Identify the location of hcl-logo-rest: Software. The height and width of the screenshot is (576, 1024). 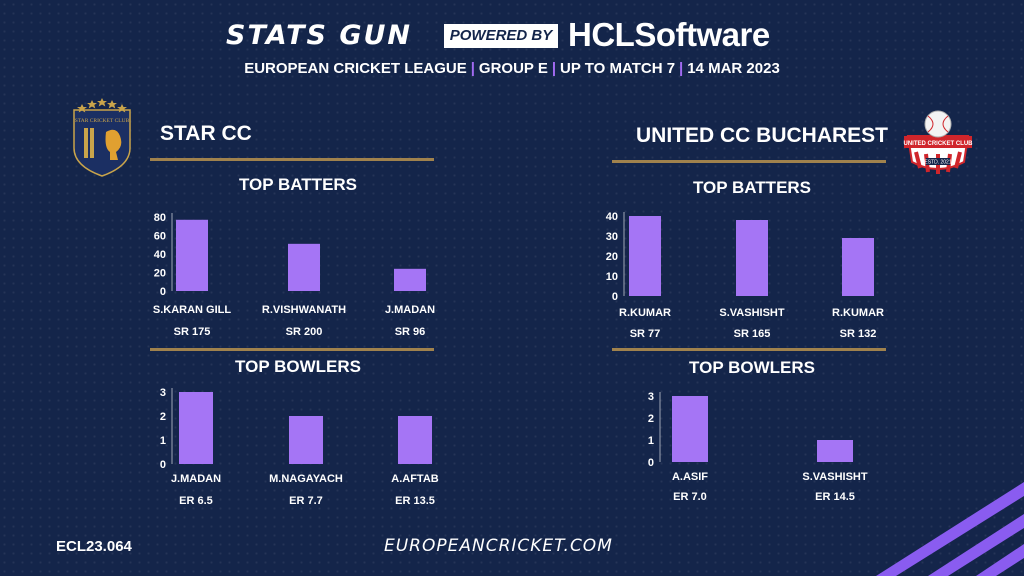
(702, 34).